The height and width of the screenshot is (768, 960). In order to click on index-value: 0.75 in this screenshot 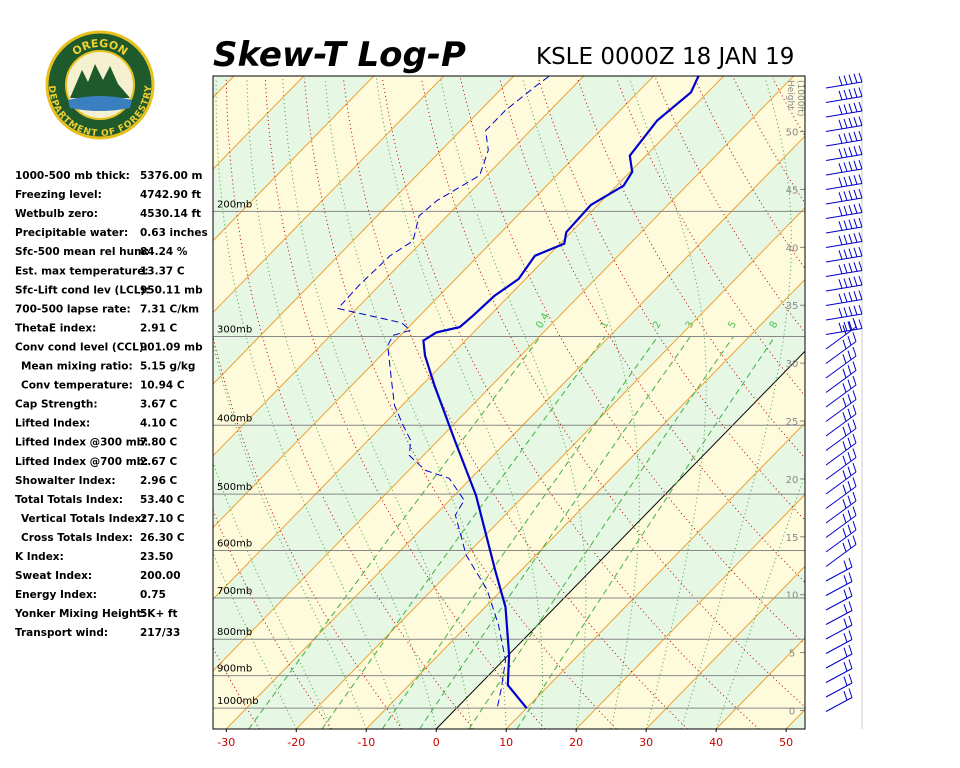, I will do `click(153, 595)`.